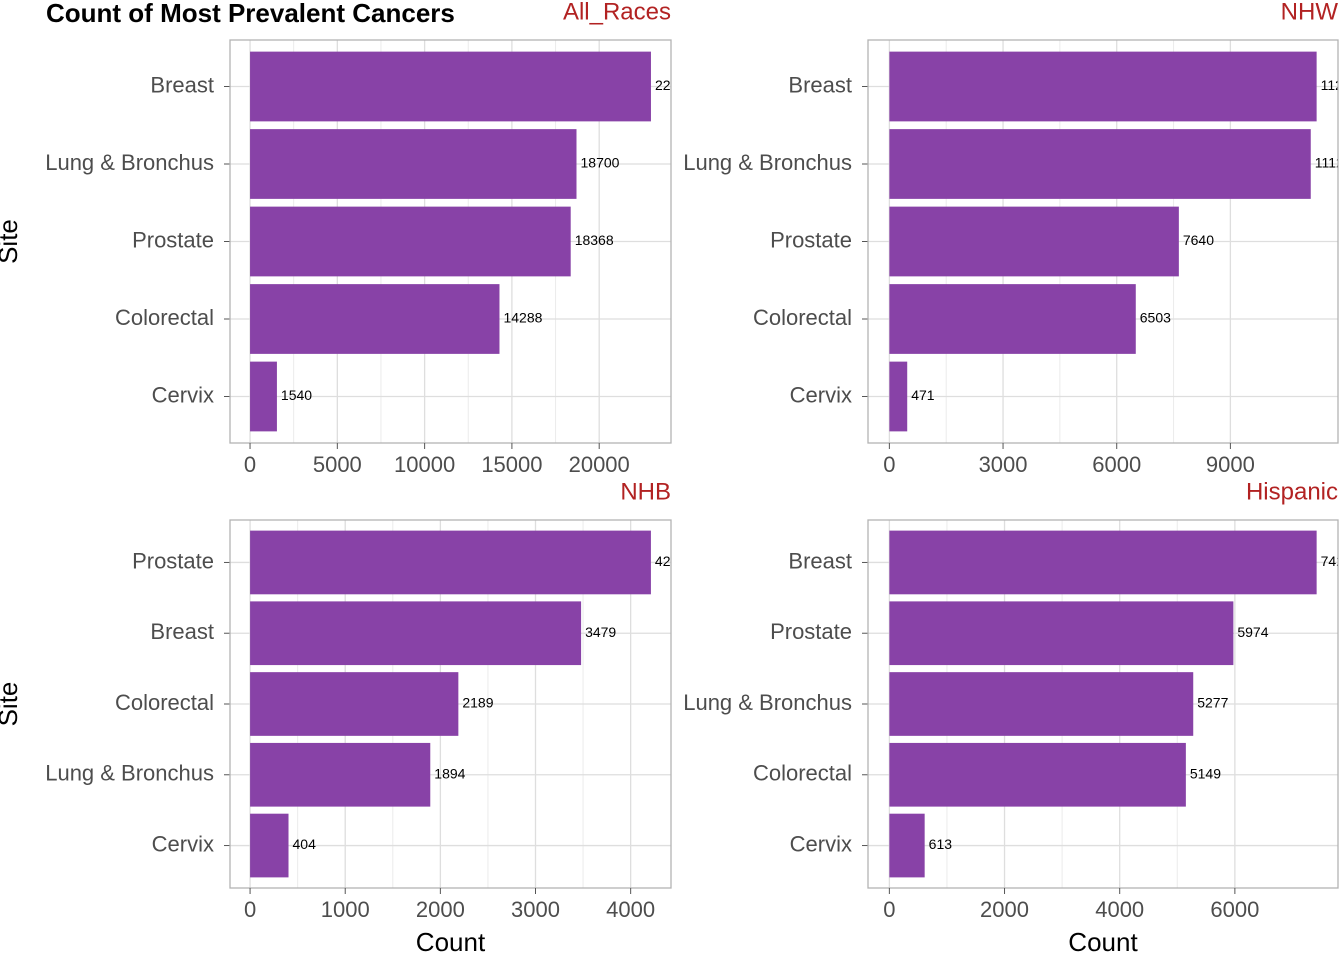 Image resolution: width=1344 pixels, height=960 pixels. I want to click on panel: 7420 5974 5277 5149 613, so click(1106, 704).